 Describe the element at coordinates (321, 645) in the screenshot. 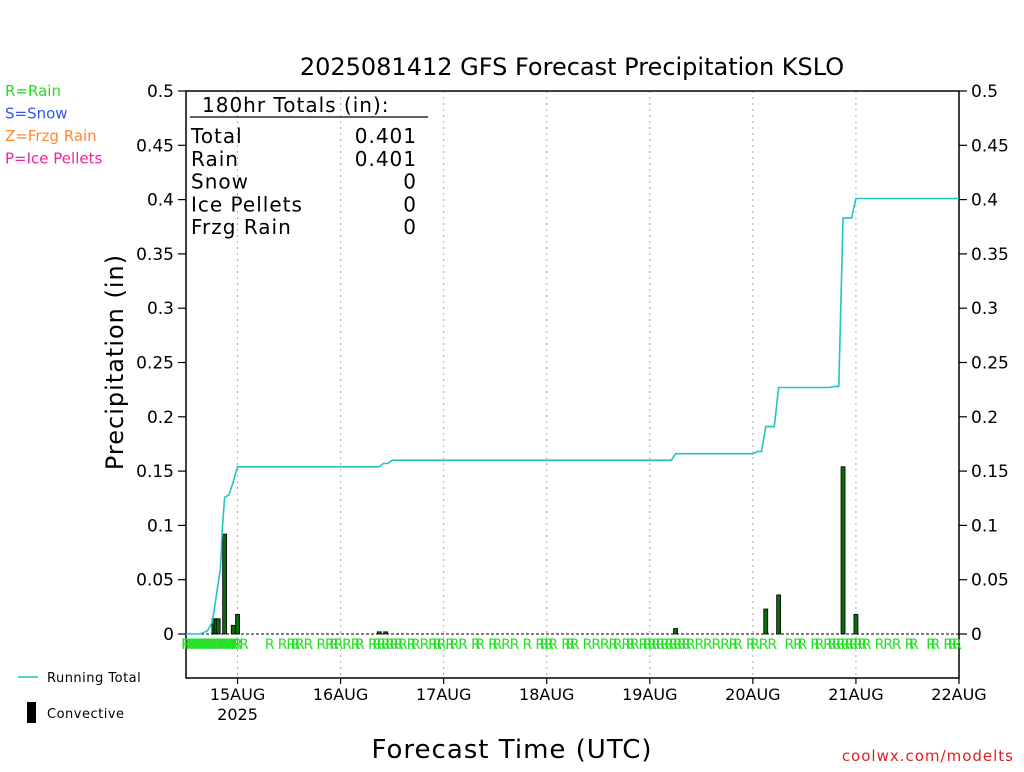

I see `rain-mark-32: R` at that location.